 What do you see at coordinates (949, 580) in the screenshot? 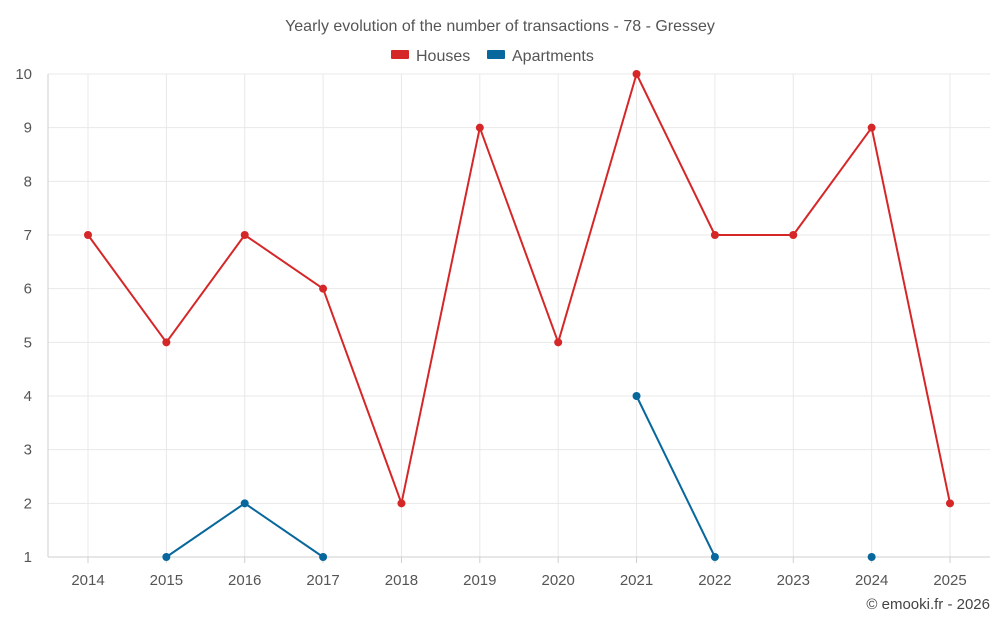
I see `x-tick-label: 2025` at bounding box center [949, 580].